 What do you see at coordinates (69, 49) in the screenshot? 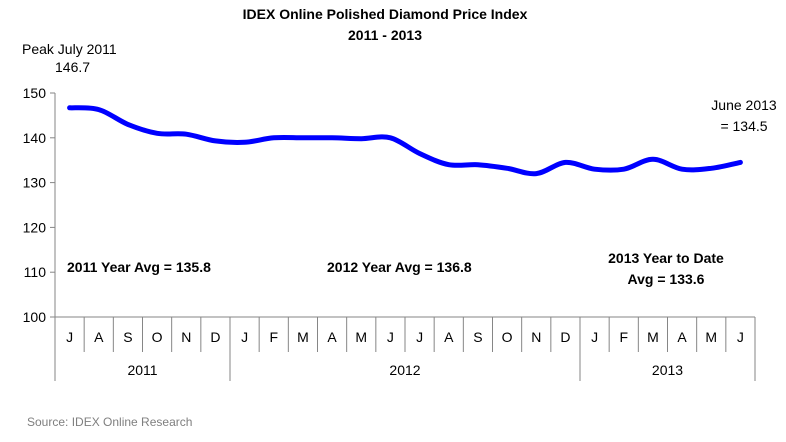
I see `peak-annotation-label: Peak July 2011` at bounding box center [69, 49].